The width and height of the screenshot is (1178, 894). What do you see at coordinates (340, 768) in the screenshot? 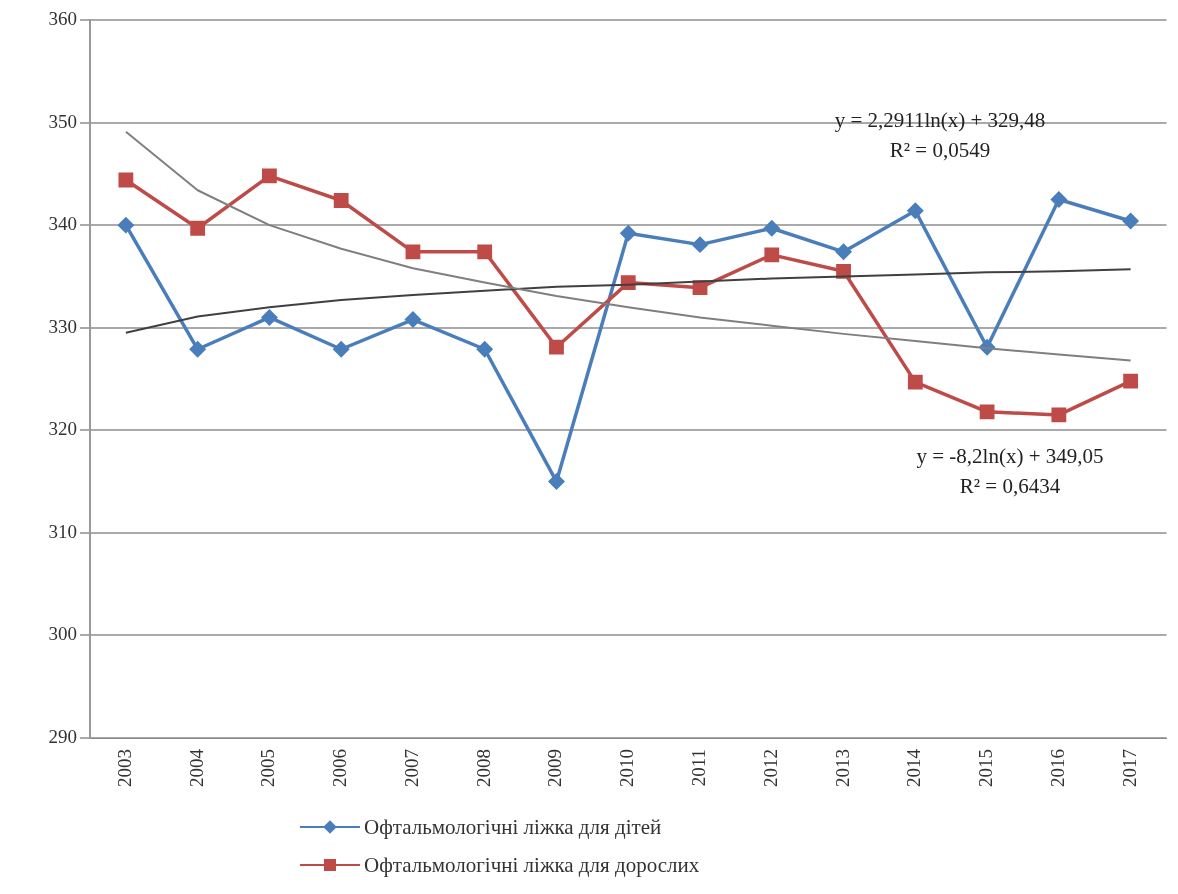
I see `x-tick-label: 2006` at bounding box center [340, 768].